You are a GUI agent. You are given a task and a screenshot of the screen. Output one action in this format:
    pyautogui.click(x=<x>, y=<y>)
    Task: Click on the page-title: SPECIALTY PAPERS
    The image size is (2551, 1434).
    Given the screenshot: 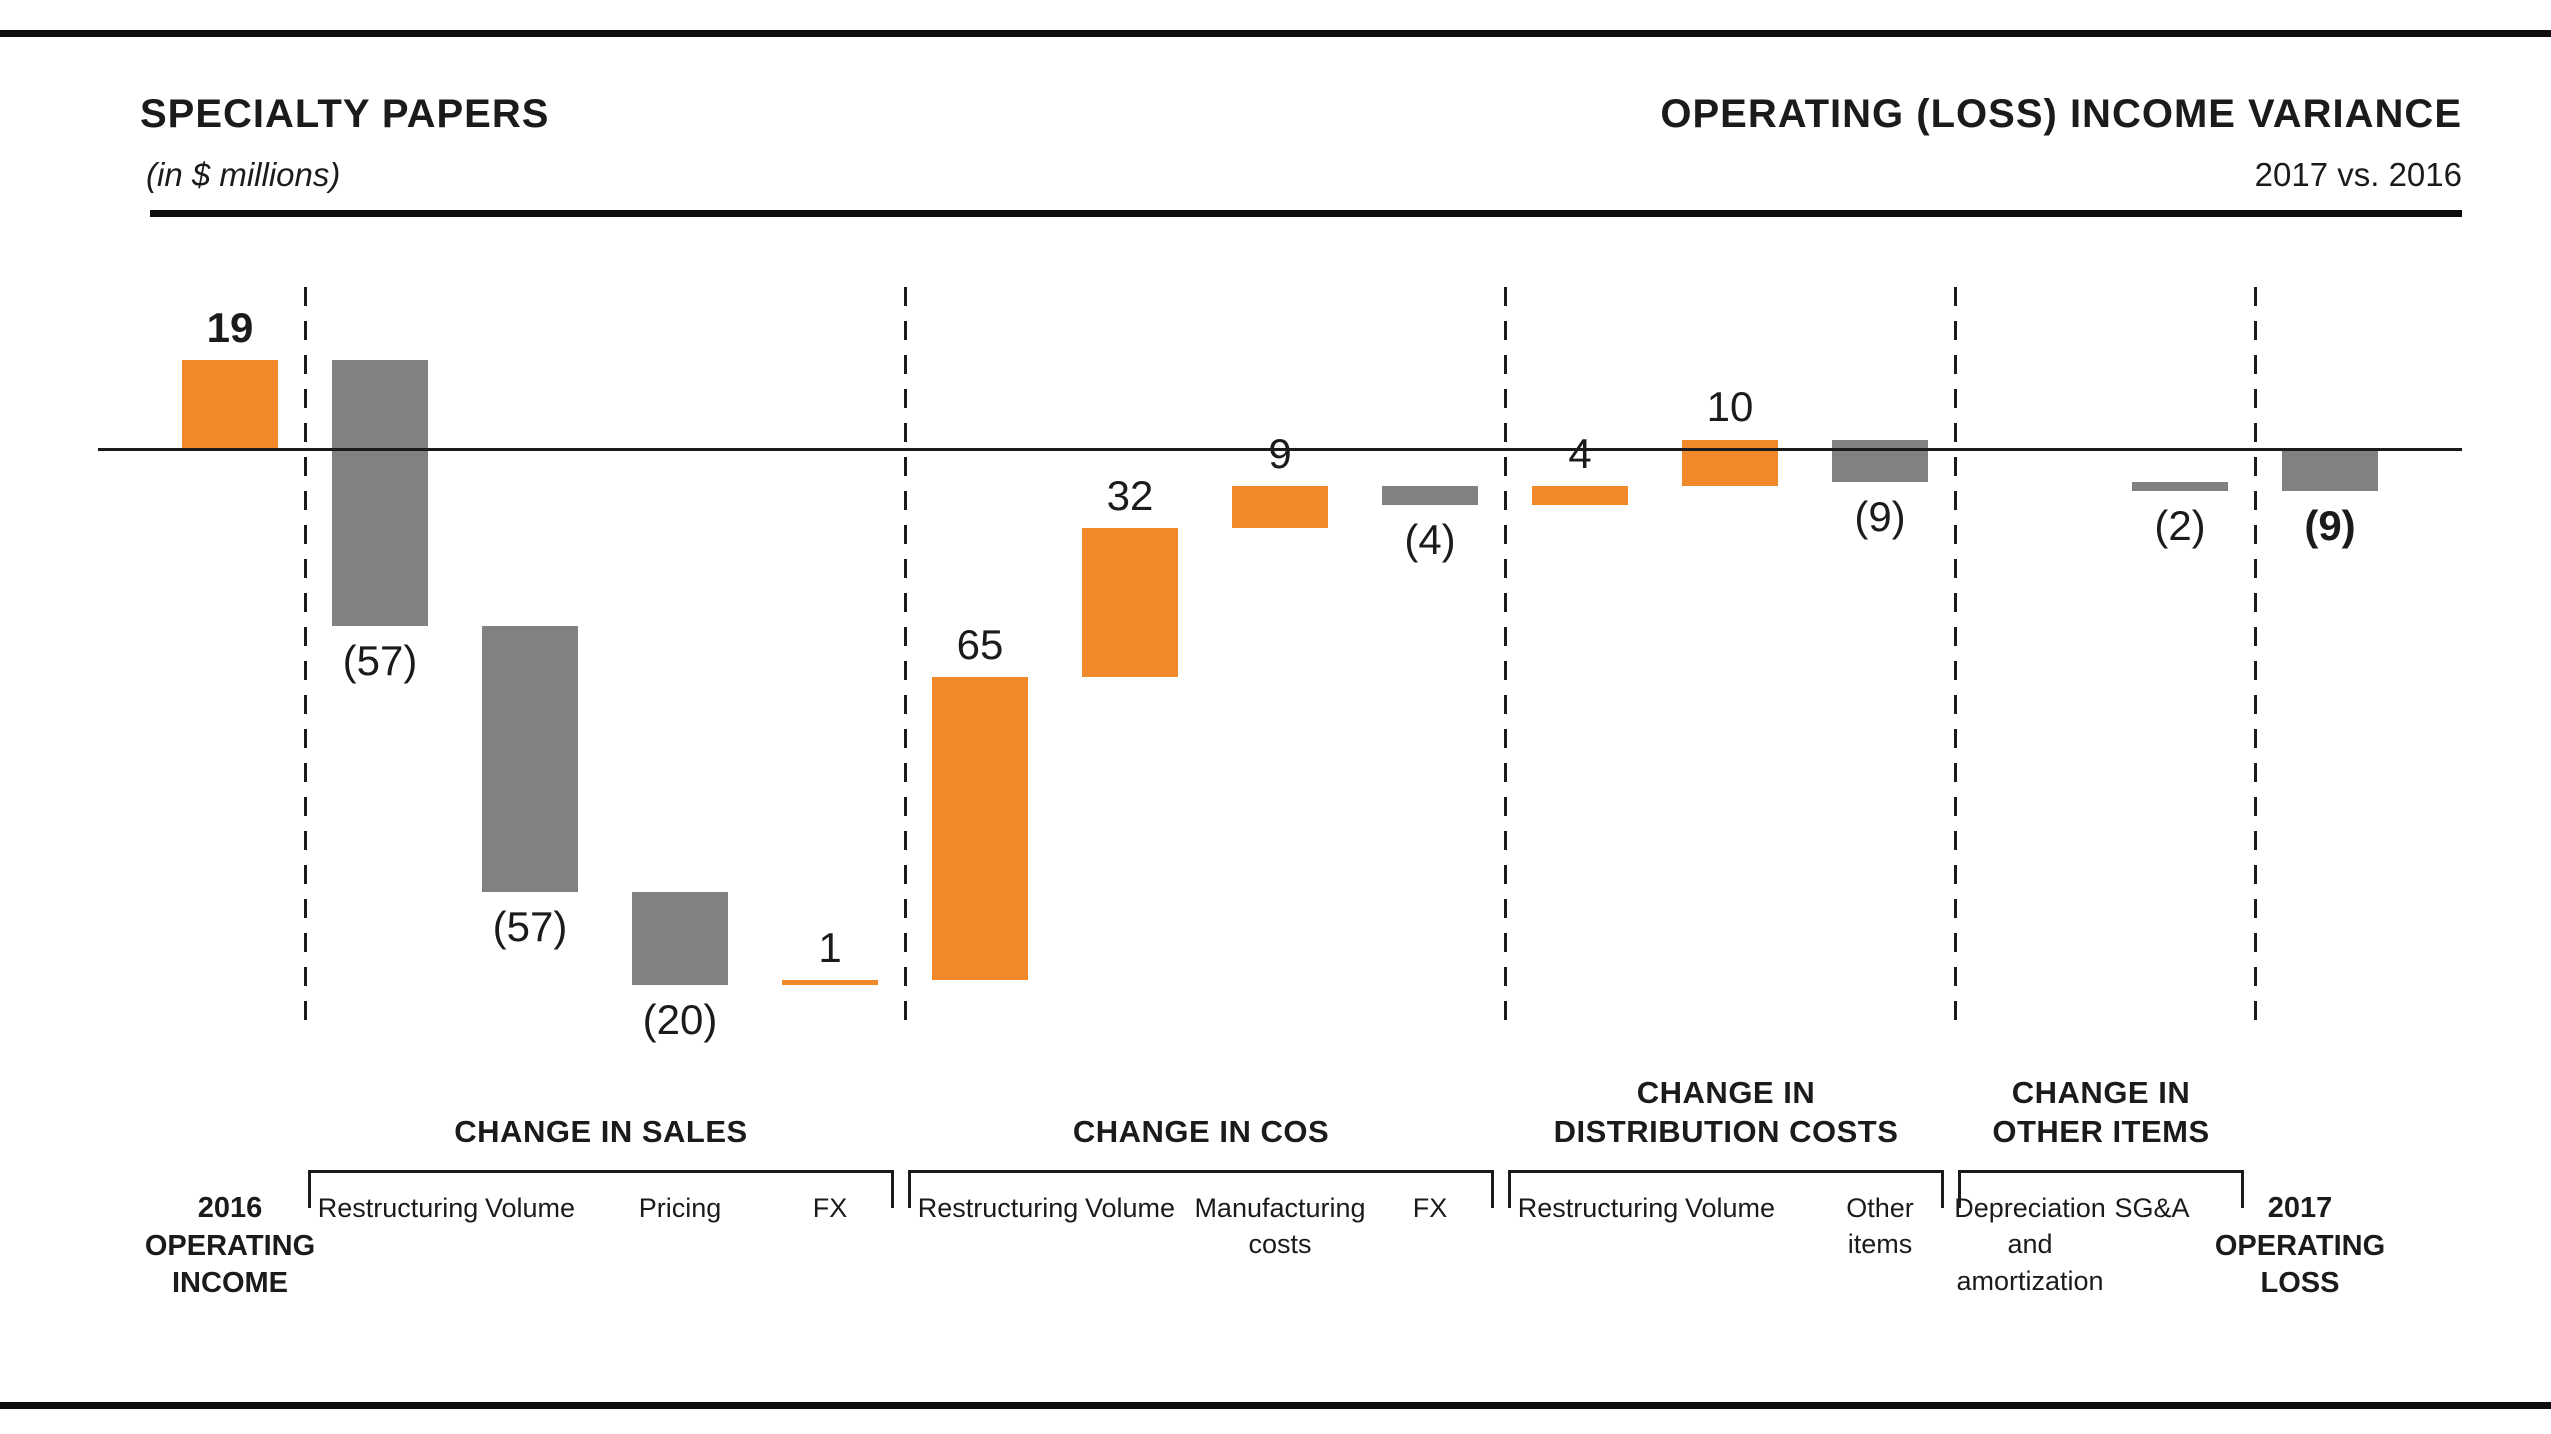 What is the action you would take?
    pyautogui.click(x=345, y=114)
    